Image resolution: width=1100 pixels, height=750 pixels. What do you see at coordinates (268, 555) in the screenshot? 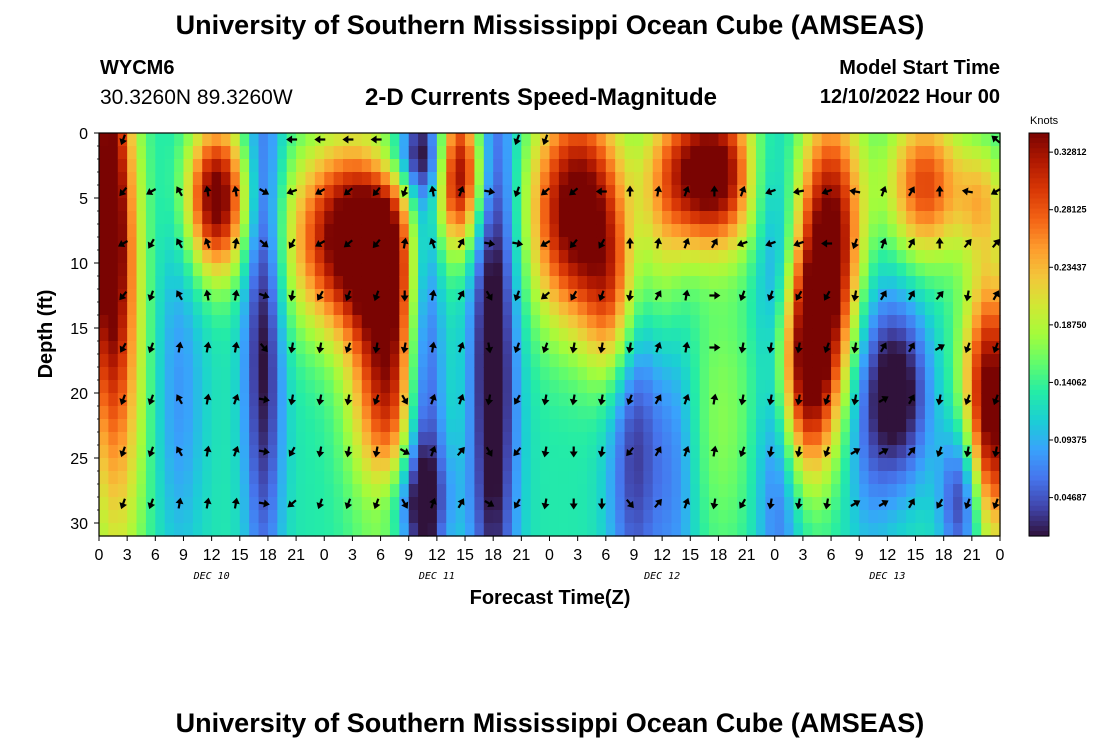
I see `x-tick-label: 18` at bounding box center [268, 555].